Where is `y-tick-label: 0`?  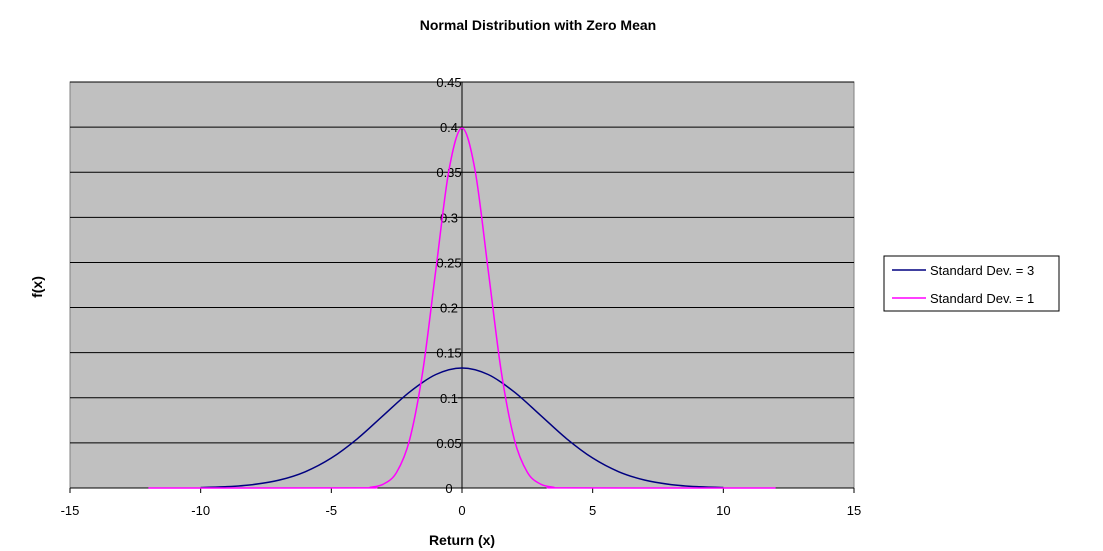 y-tick-label: 0 is located at coordinates (448, 488).